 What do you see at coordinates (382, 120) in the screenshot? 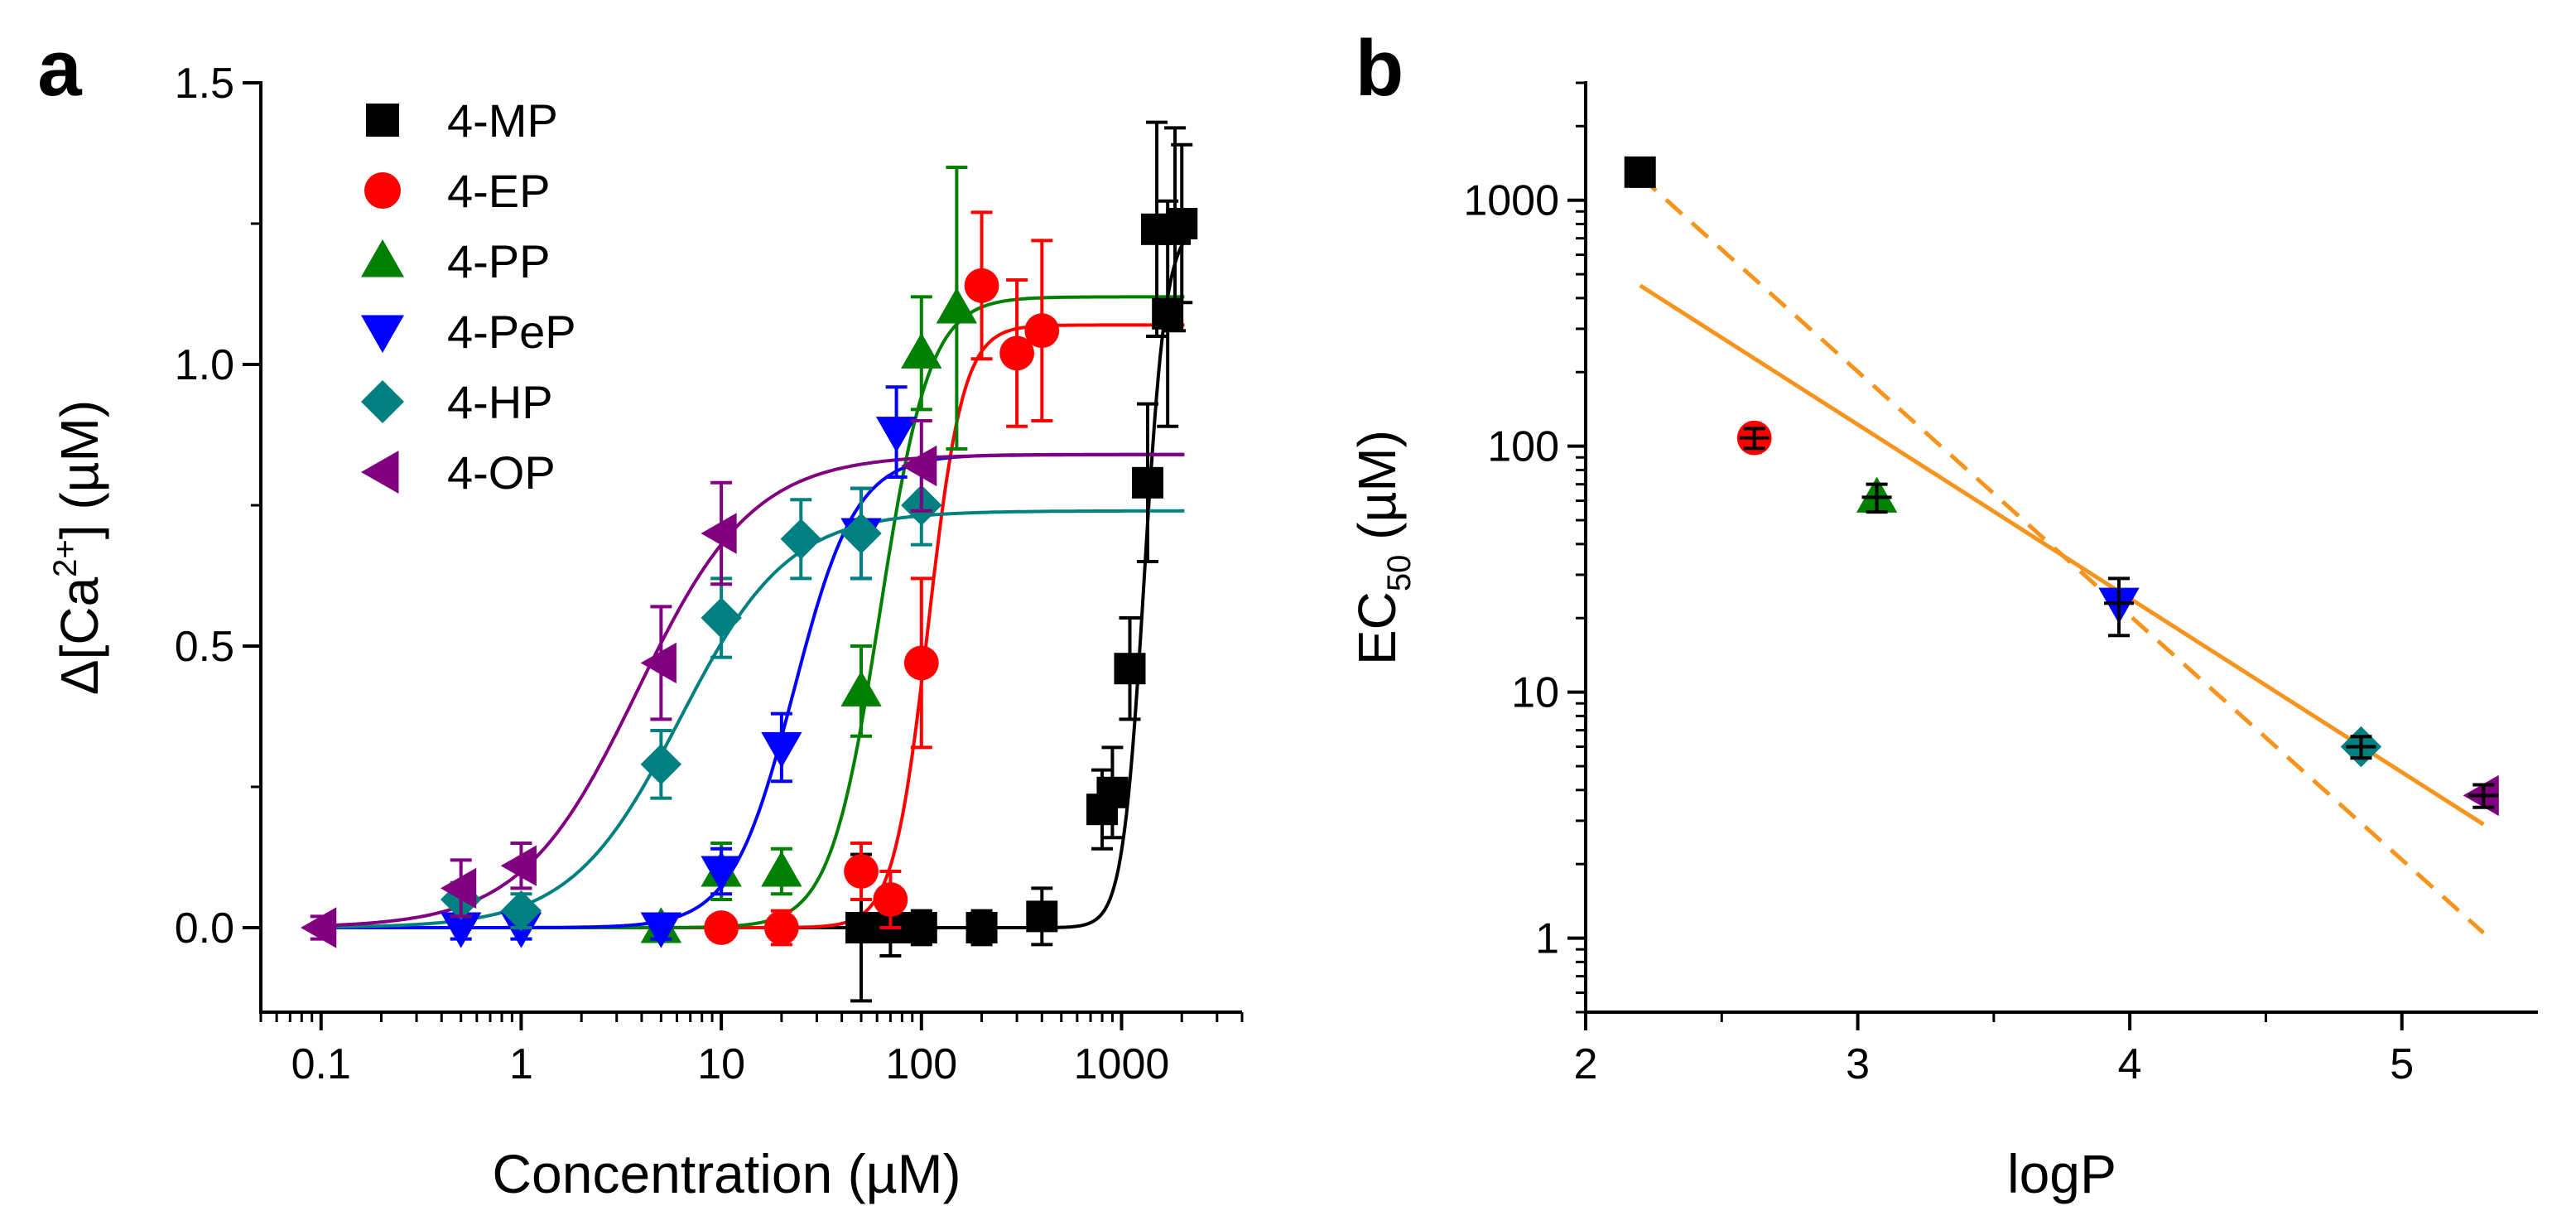
I see `legend-marker-4-mp` at bounding box center [382, 120].